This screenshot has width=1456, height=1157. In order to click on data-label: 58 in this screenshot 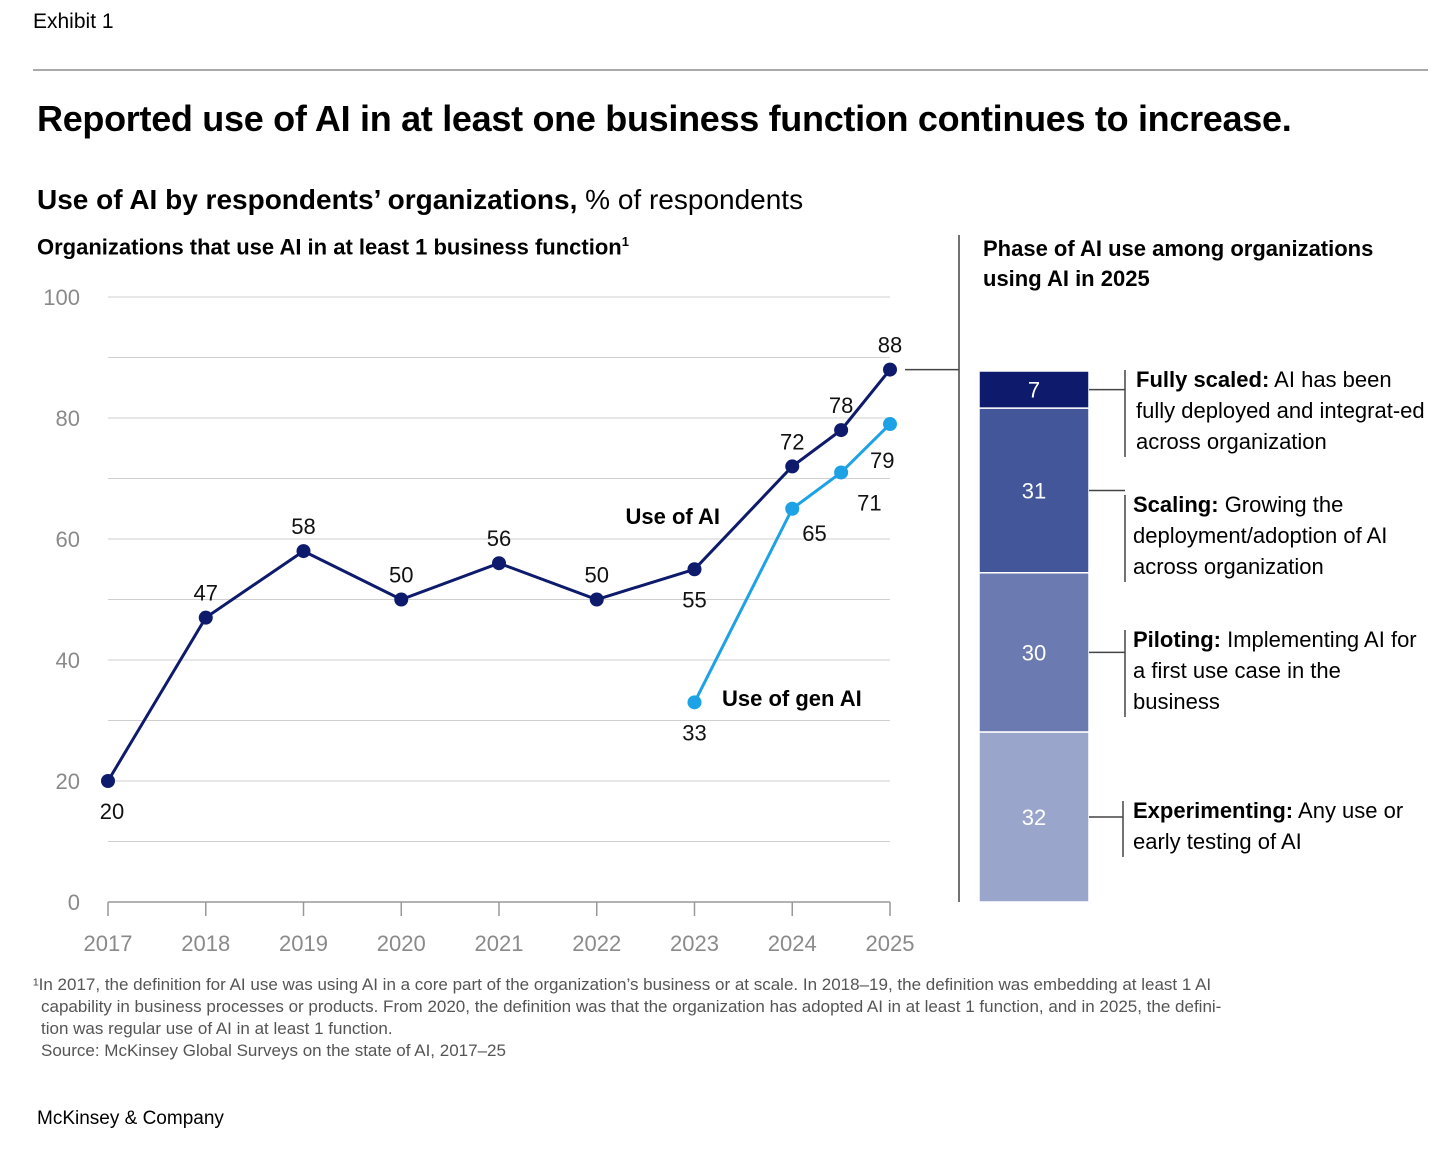, I will do `click(303, 526)`.